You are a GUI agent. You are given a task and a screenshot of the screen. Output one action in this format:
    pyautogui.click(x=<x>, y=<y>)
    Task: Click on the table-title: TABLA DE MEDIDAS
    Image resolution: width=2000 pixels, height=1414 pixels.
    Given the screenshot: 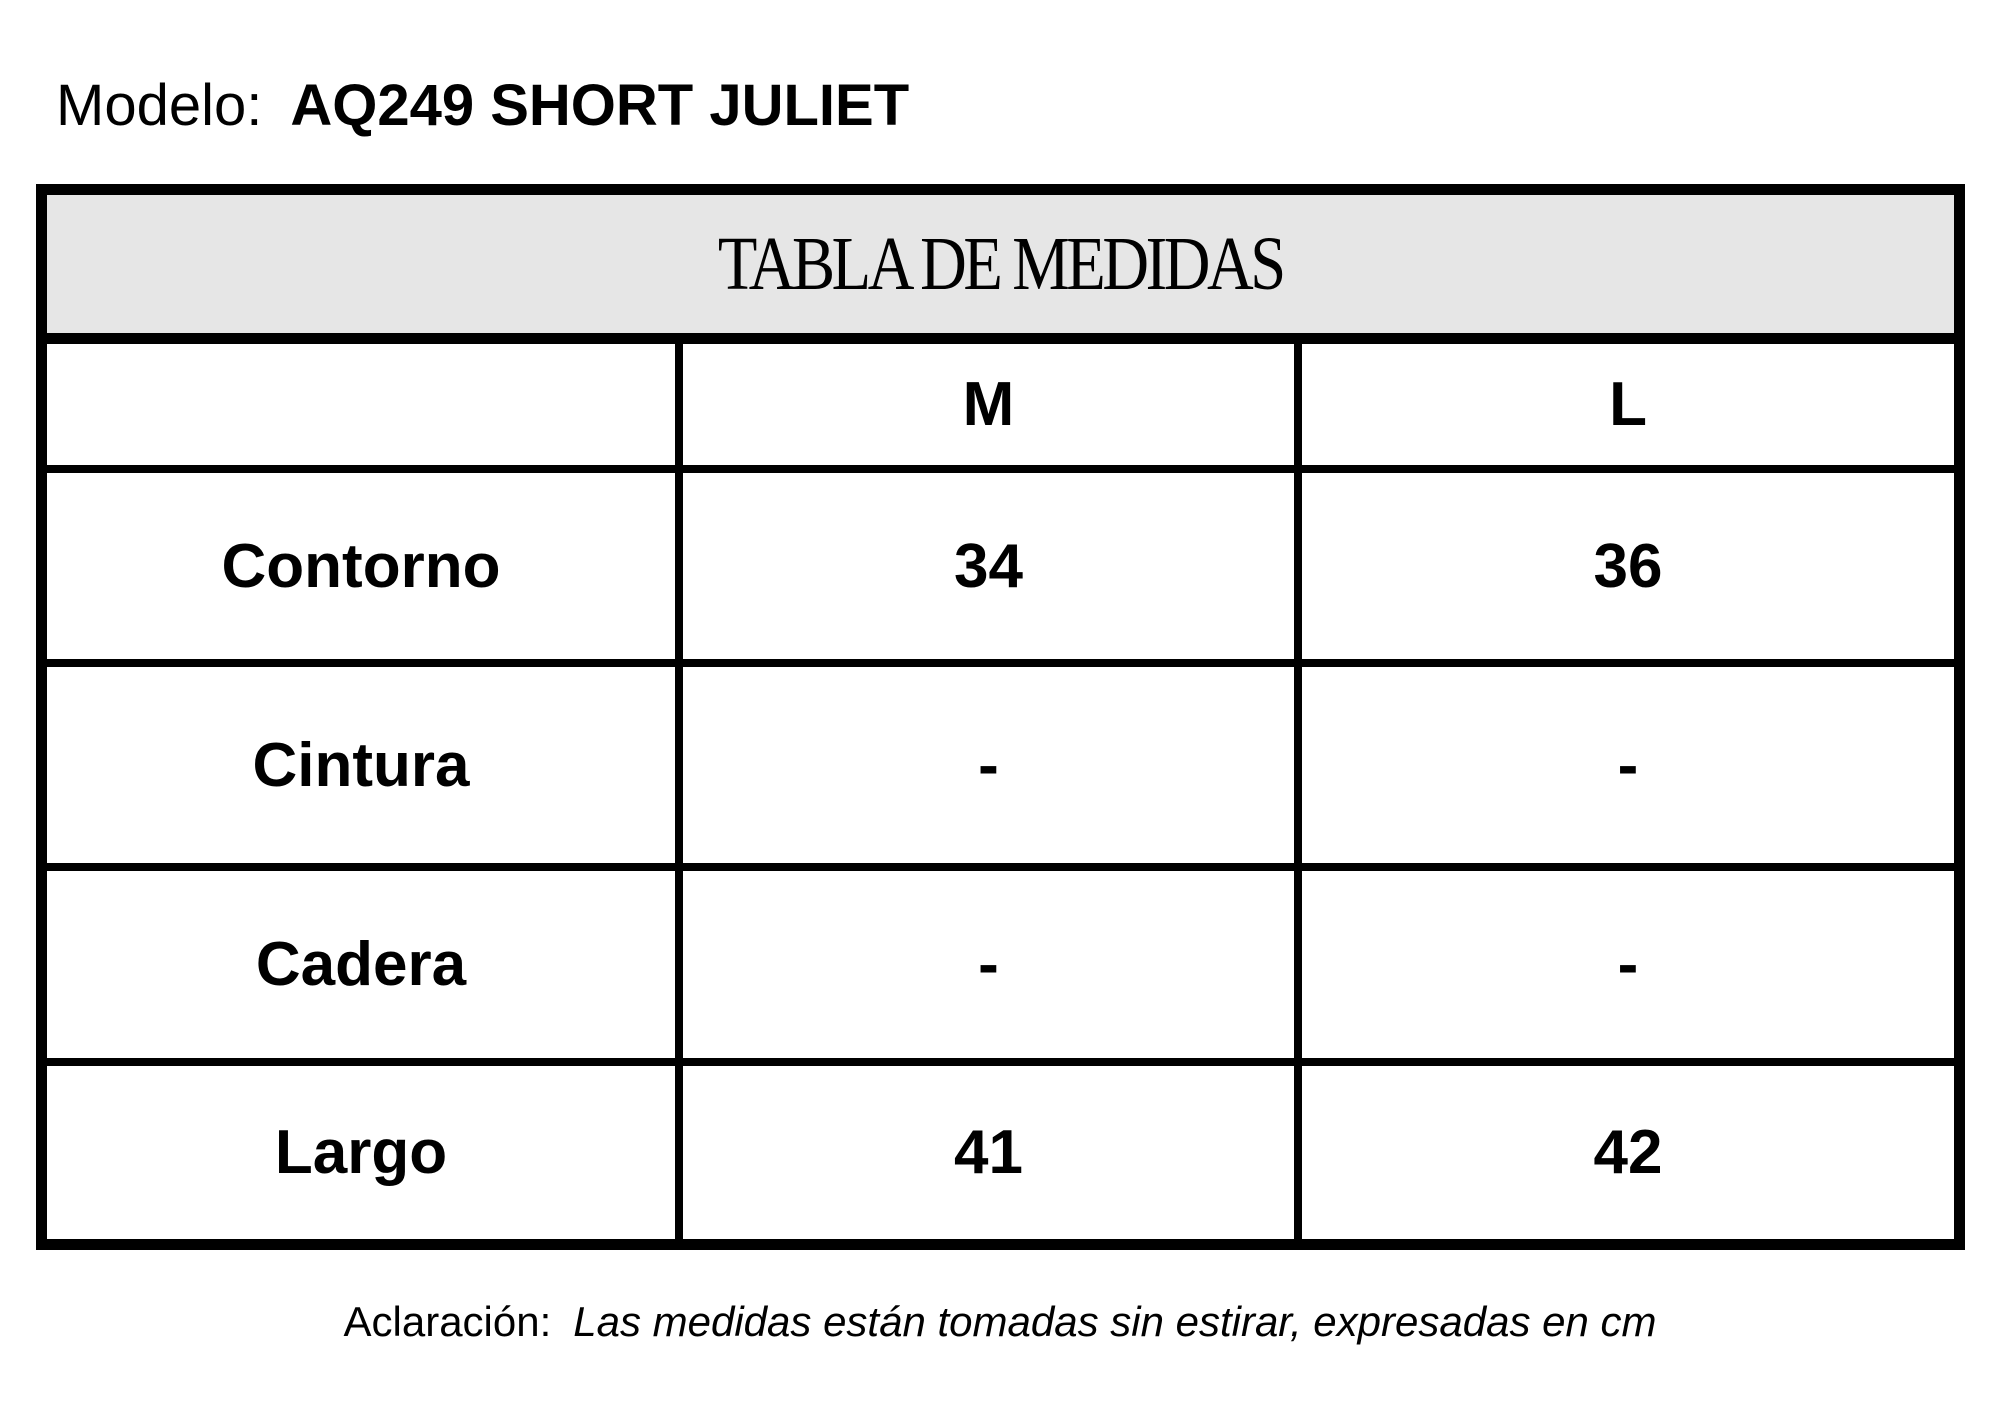 What is the action you would take?
    pyautogui.click(x=1000, y=269)
    